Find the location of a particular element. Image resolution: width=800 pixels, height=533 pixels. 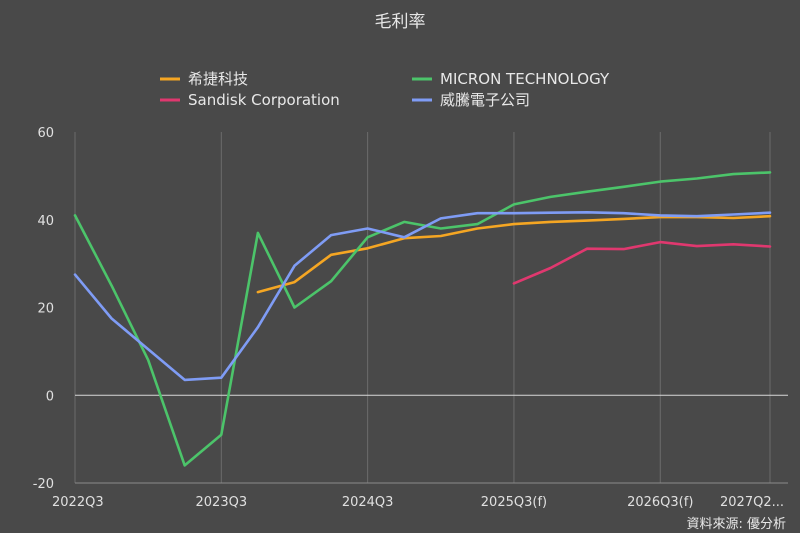

series-line is located at coordinates (642, 262).